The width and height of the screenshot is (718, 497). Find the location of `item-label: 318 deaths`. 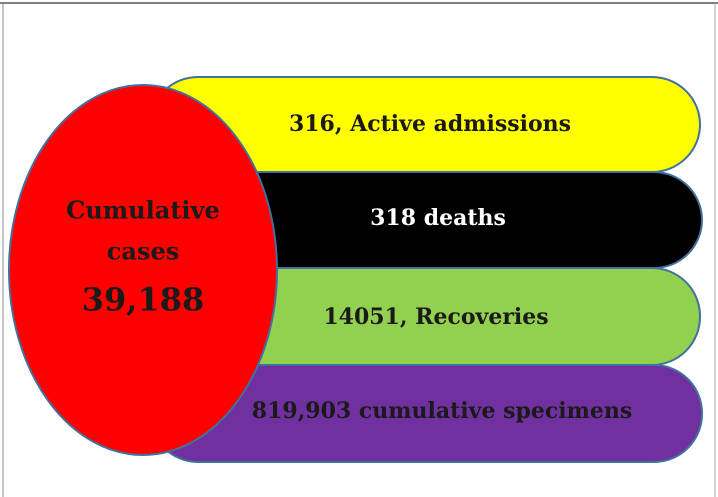

item-label: 318 deaths is located at coordinates (438, 218).